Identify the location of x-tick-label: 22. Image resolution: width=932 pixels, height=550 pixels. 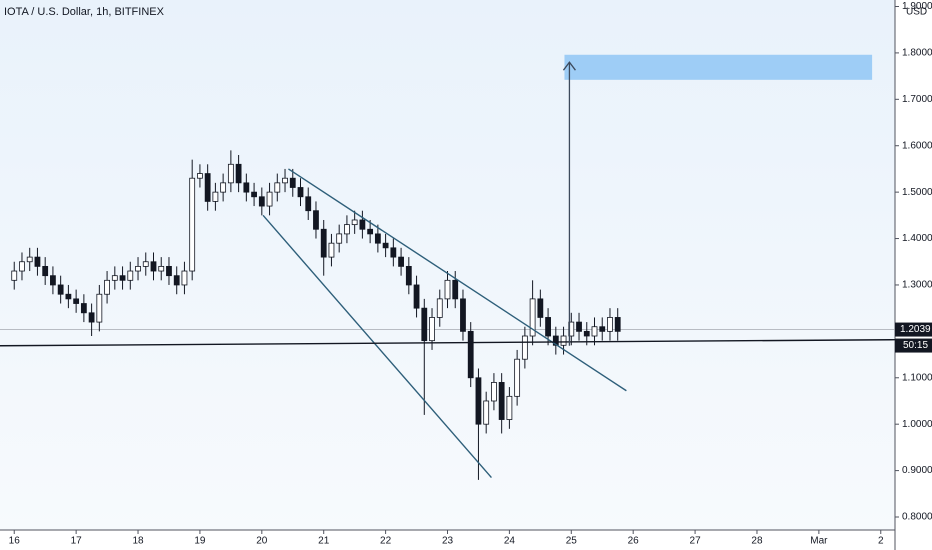
(386, 541).